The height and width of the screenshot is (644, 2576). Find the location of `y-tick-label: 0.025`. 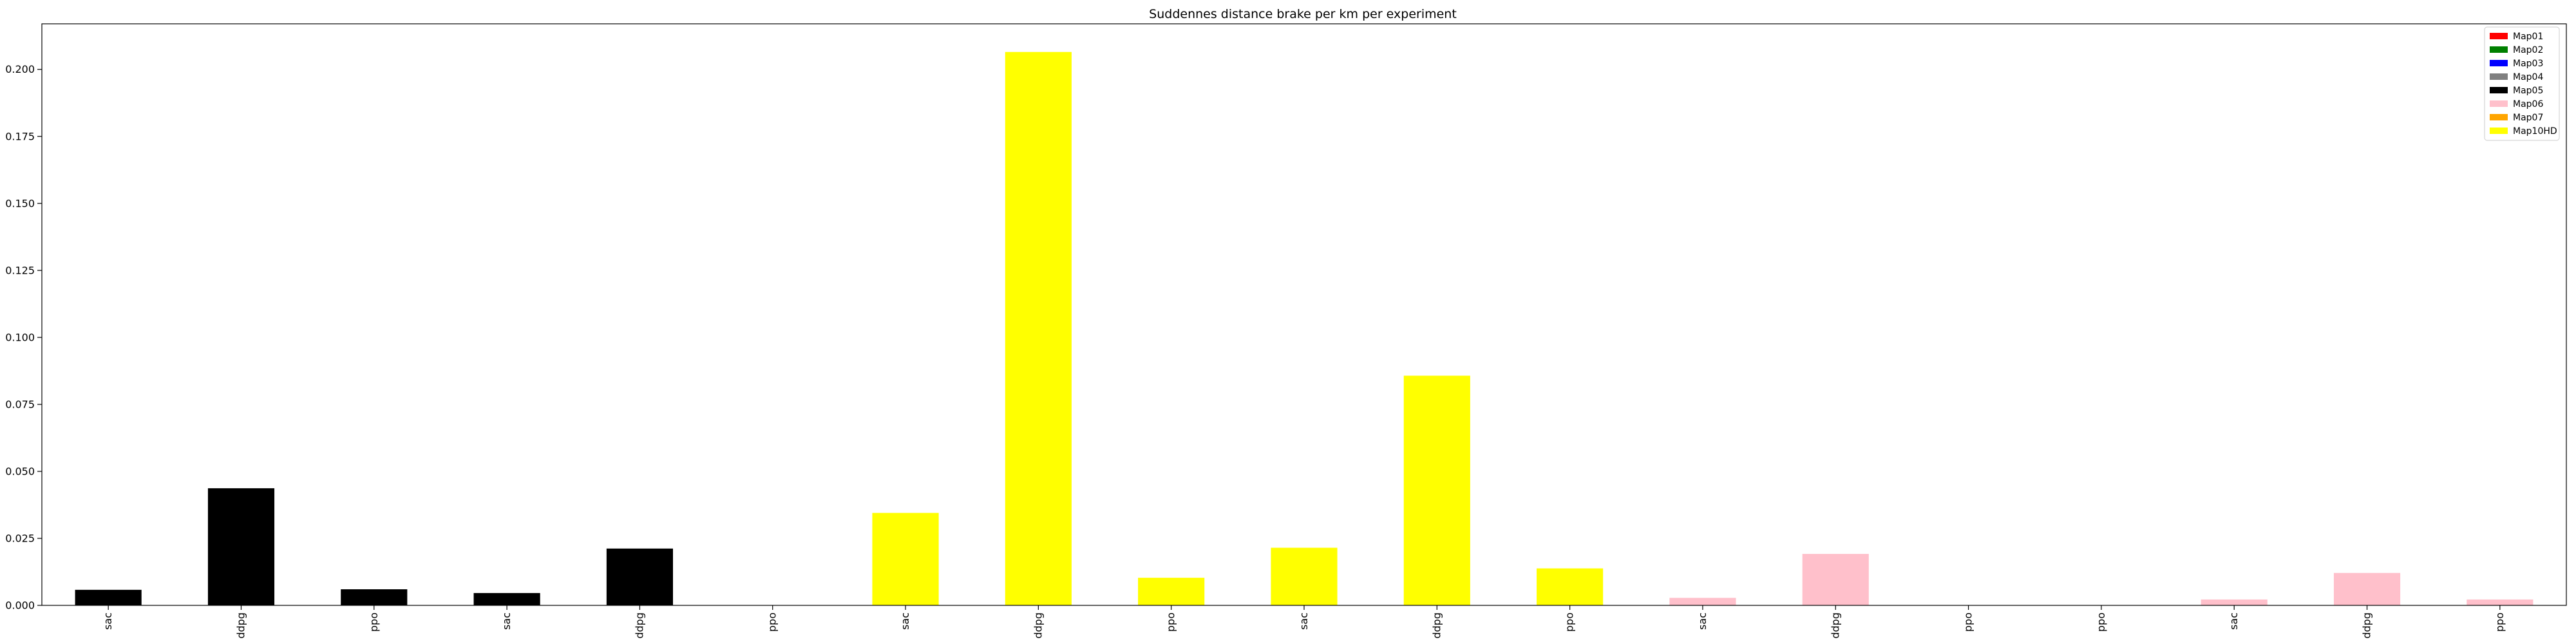

y-tick-label: 0.025 is located at coordinates (20, 538).